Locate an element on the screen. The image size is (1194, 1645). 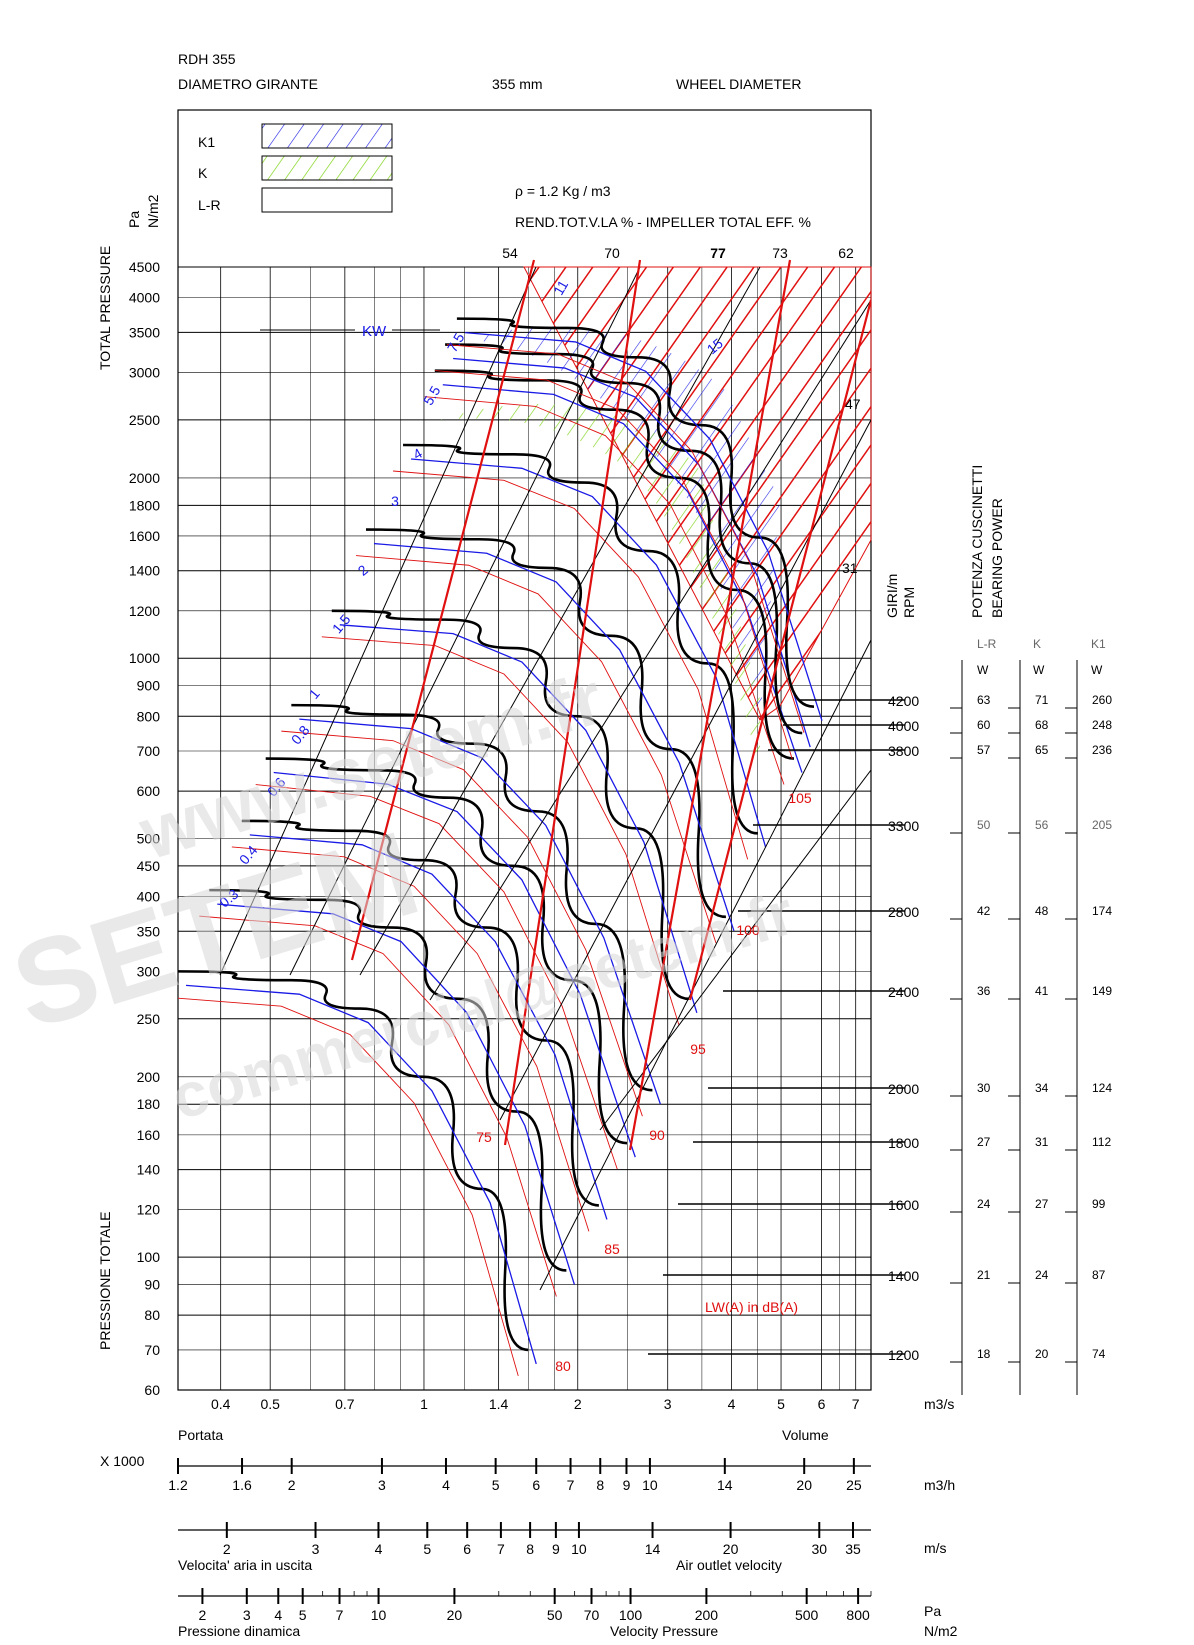
scale-tick-label: 1.2 is located at coordinates (178, 1485).